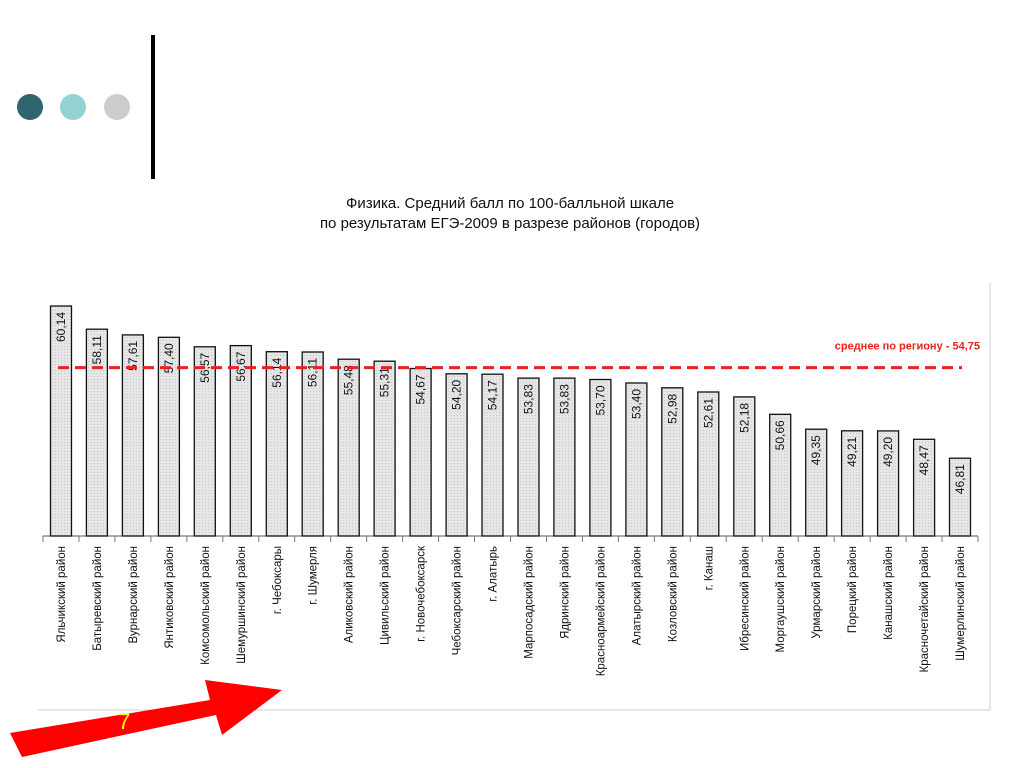 This screenshot has width=1024, height=768. Describe the element at coordinates (780, 435) in the screenshot. I see `bar-value-label: 50,66` at that location.